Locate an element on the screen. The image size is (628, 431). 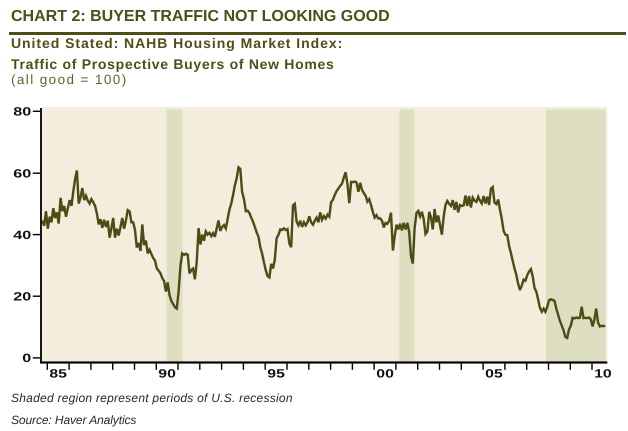
svg-text: 95 is located at coordinates (276, 373).